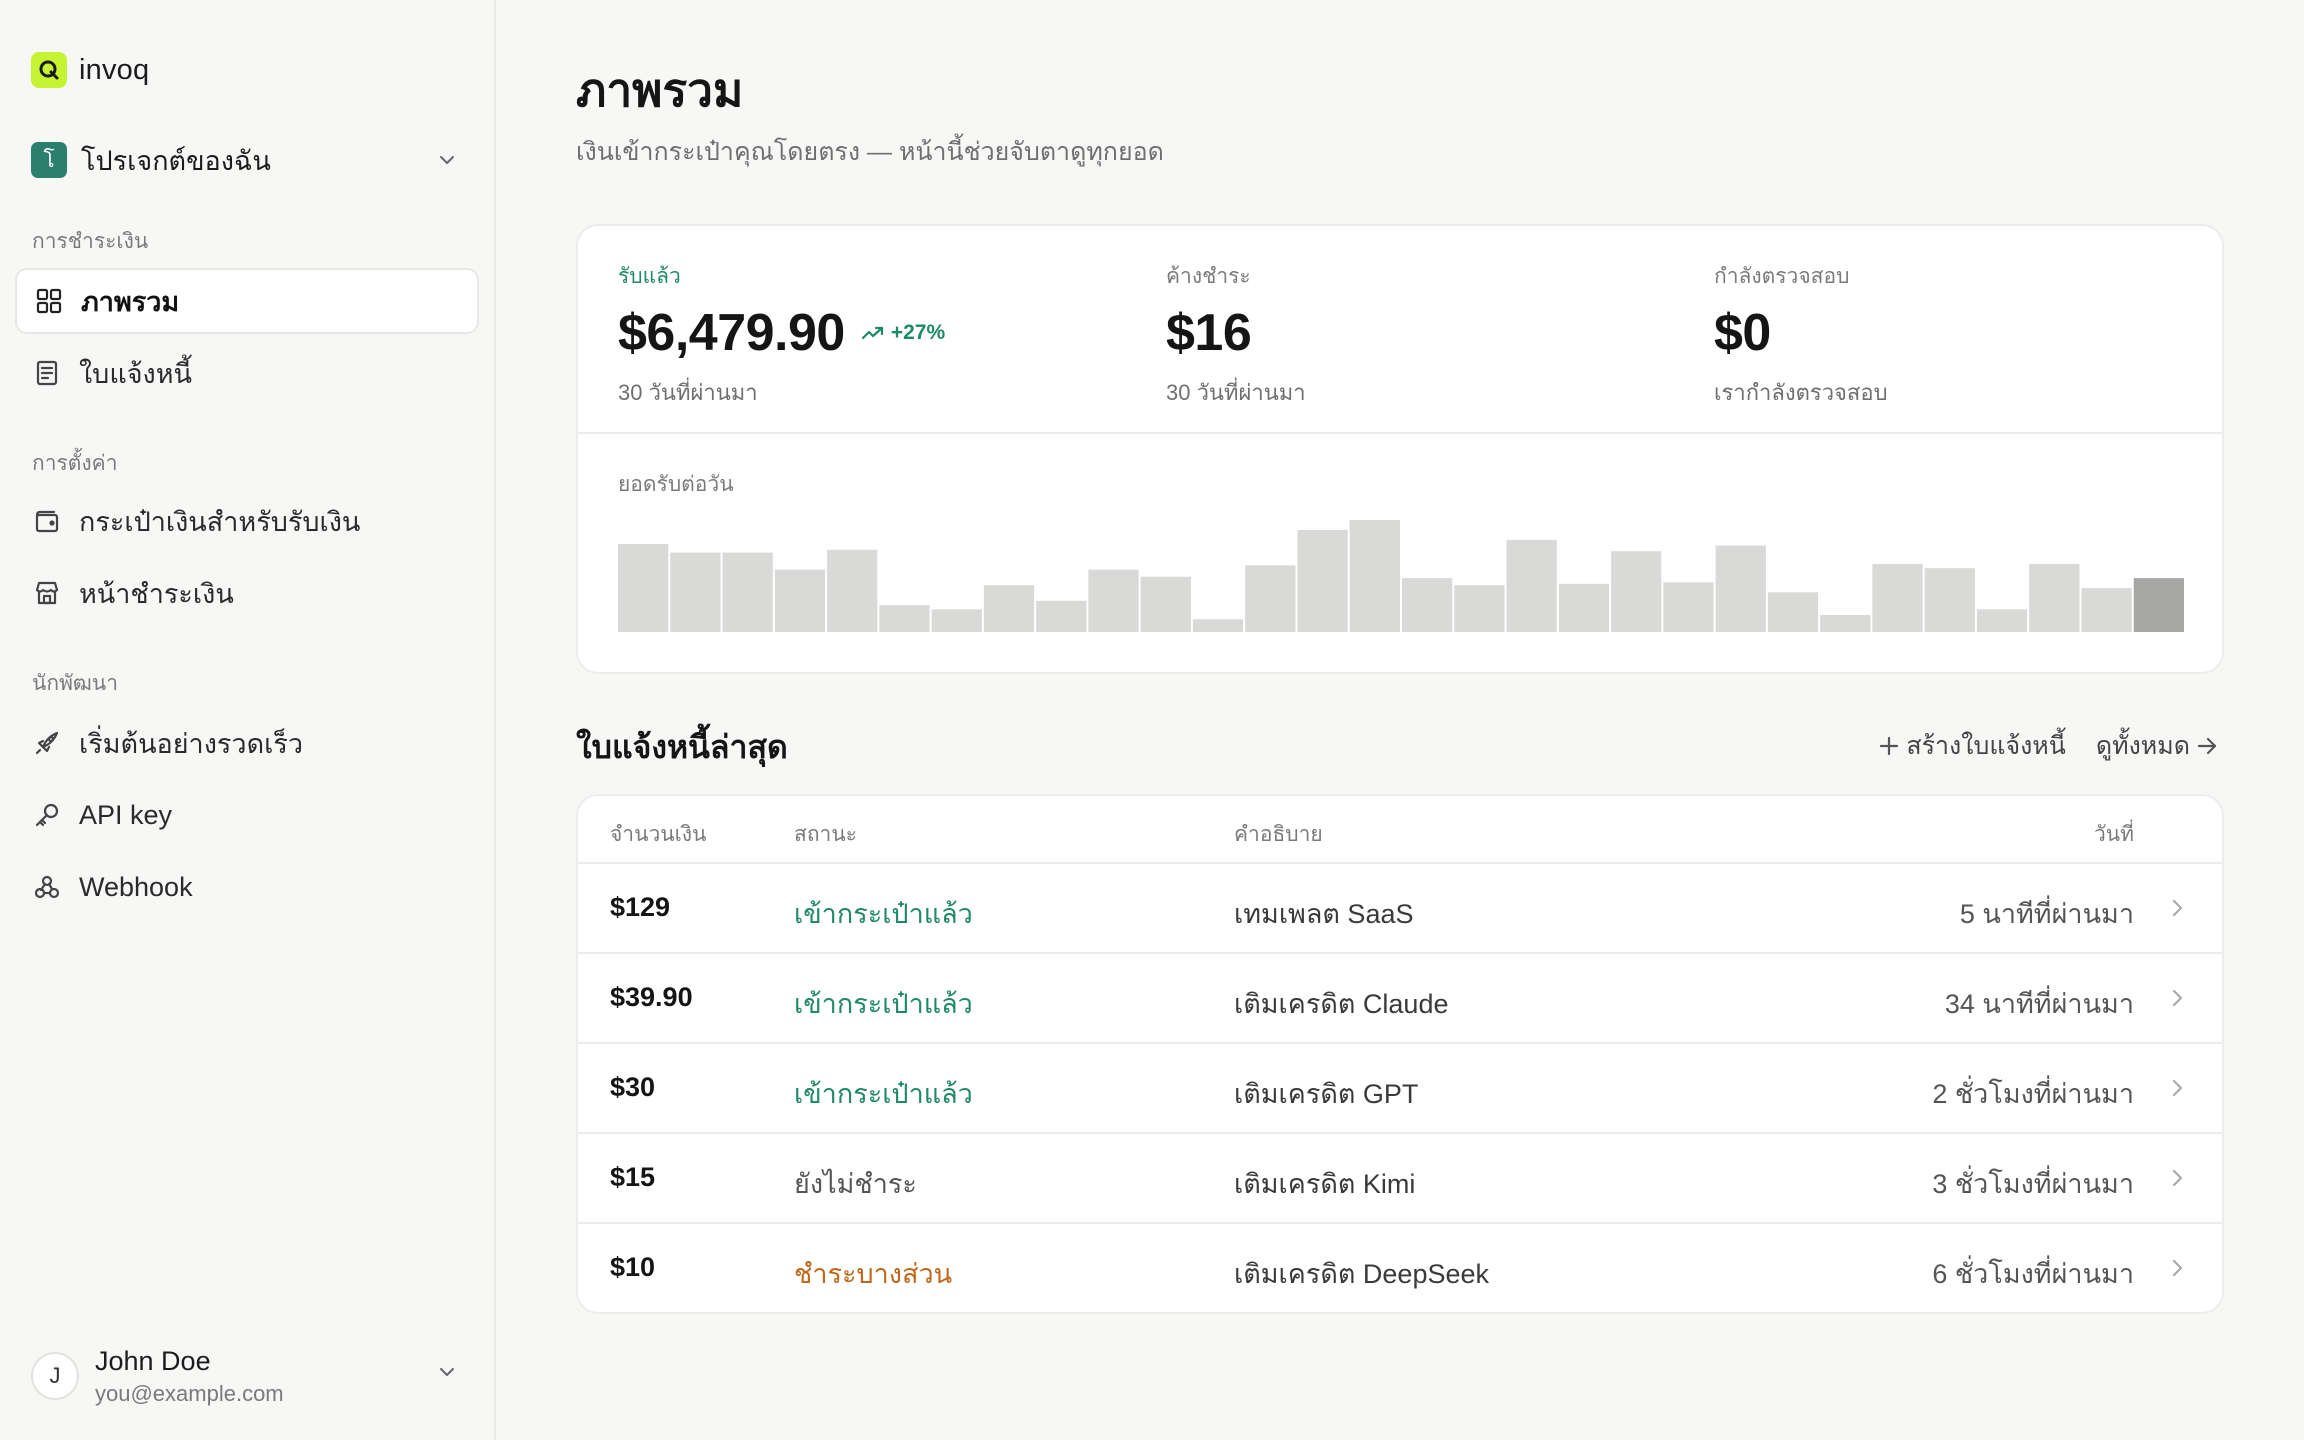 The image size is (2304, 1440). What do you see at coordinates (1400, 433) in the screenshot?
I see `divider` at bounding box center [1400, 433].